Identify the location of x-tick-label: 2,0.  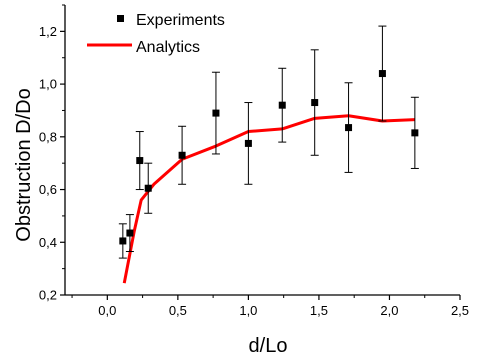
(389, 310).